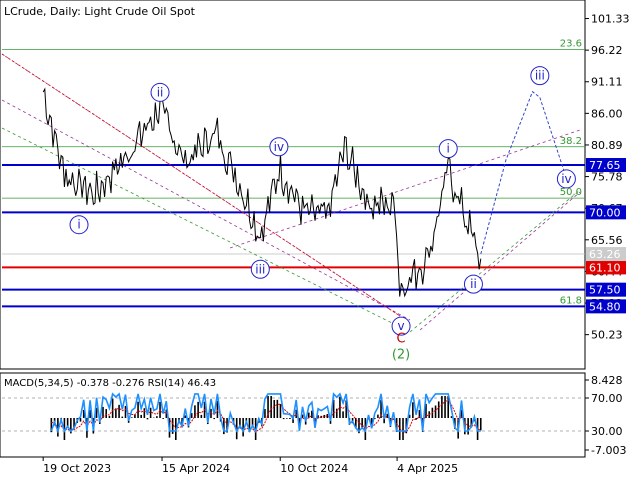  What do you see at coordinates (522, 172) in the screenshot?
I see `forecast-path` at bounding box center [522, 172].